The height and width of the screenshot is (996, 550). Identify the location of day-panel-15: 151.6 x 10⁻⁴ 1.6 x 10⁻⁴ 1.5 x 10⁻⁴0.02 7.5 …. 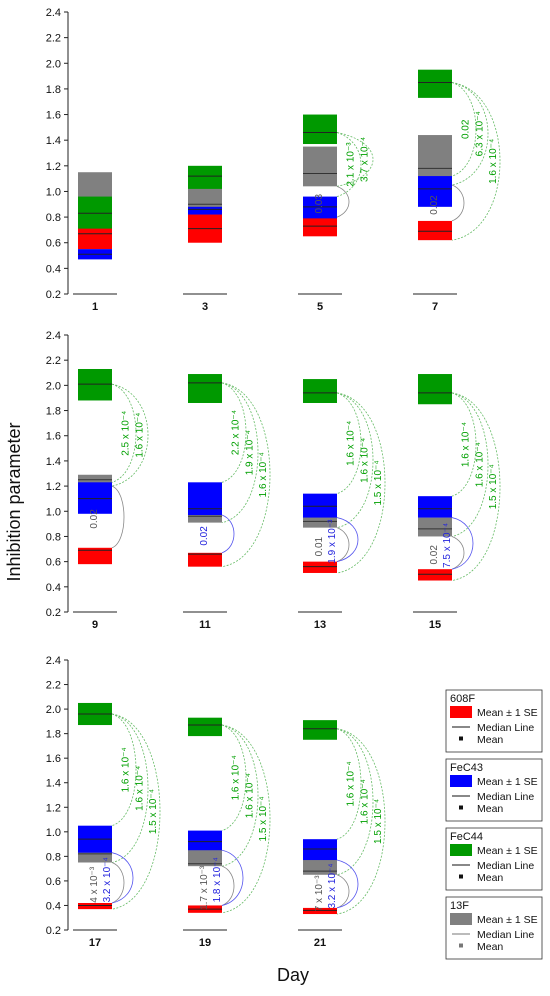
(457, 502).